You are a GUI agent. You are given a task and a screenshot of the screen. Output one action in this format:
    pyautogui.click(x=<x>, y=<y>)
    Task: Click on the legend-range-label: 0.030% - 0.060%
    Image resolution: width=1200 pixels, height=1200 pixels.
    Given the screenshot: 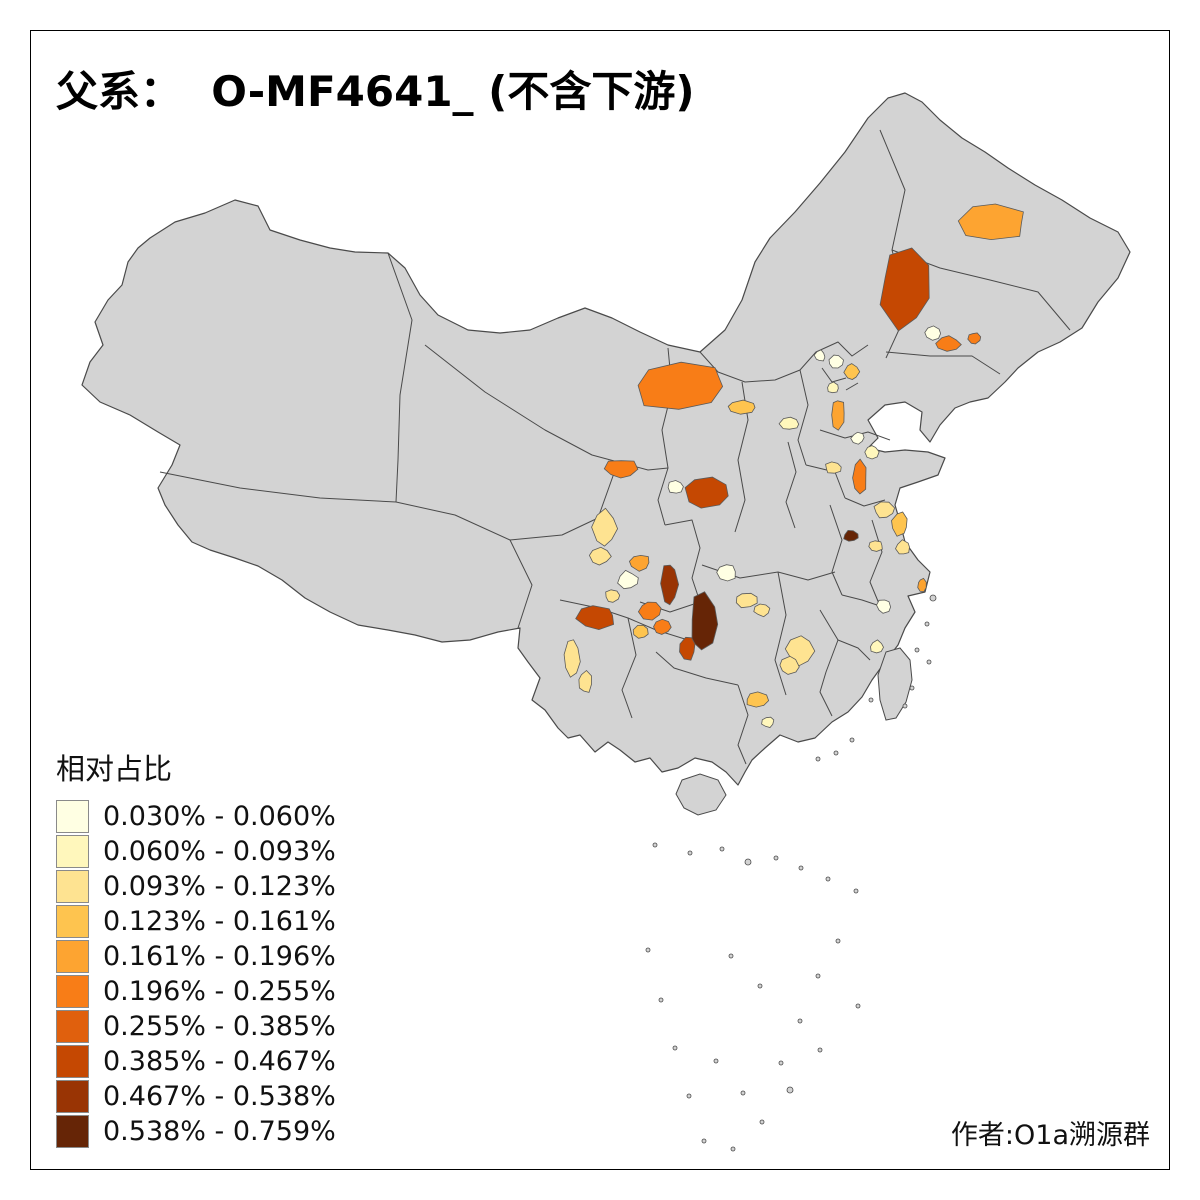 What is the action you would take?
    pyautogui.click(x=219, y=816)
    